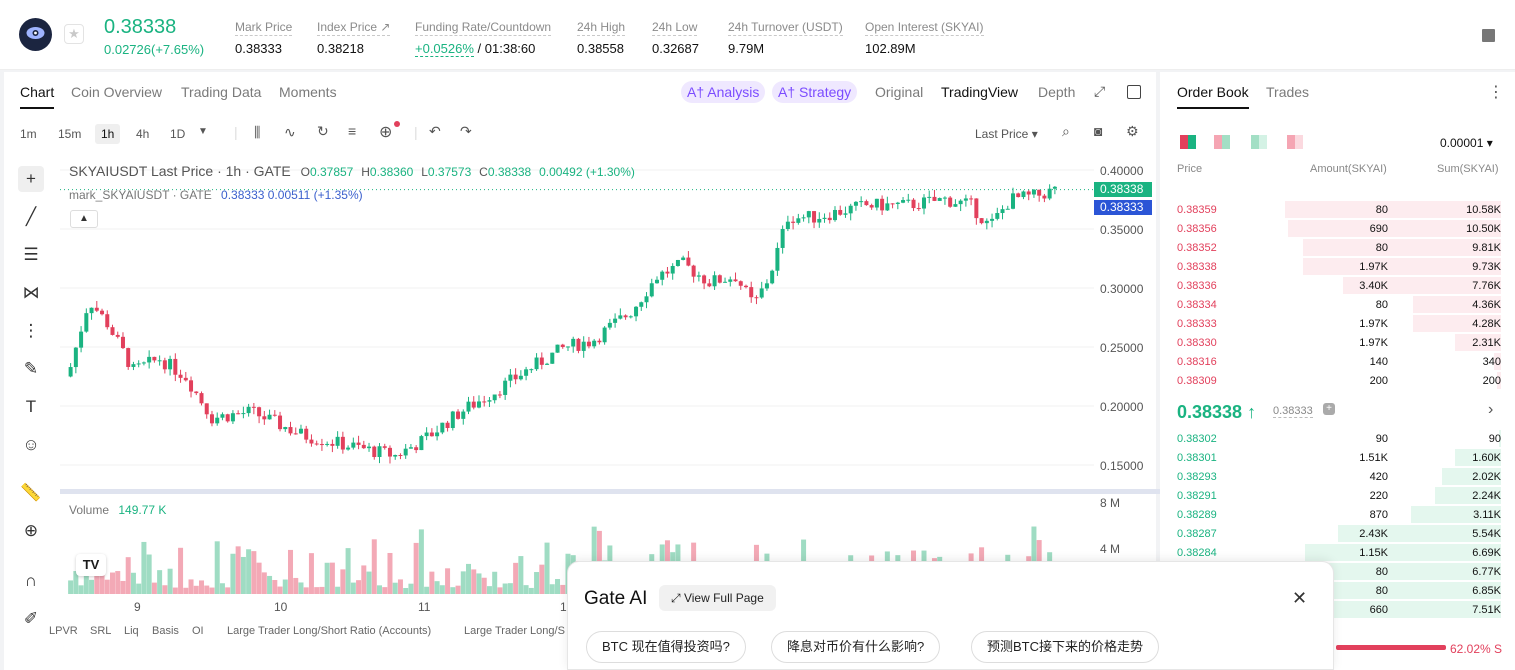 The width and height of the screenshot is (1515, 670). I want to click on ask-row: 0.38338 1.97K 9.73K, so click(1337, 266).